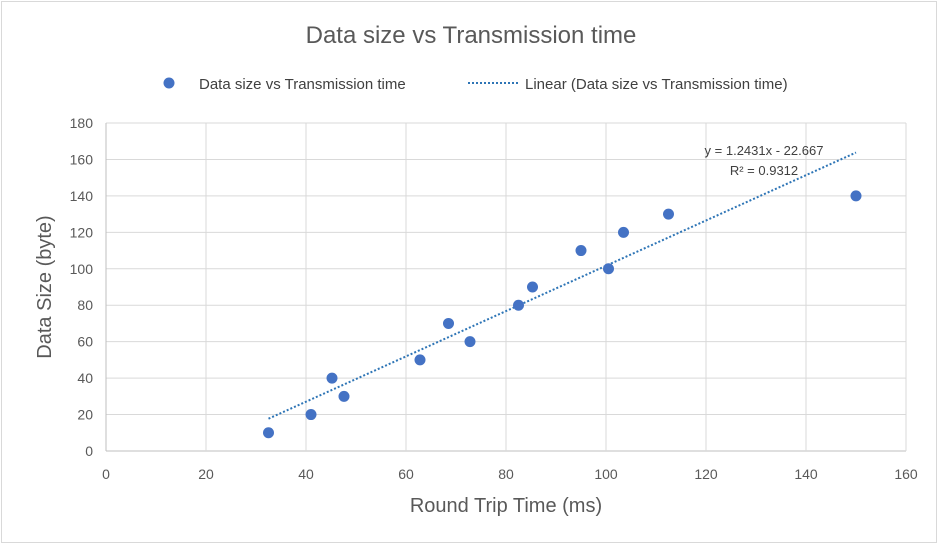 Image resolution: width=940 pixels, height=546 pixels. What do you see at coordinates (106, 474) in the screenshot?
I see `x-tick-label: 0` at bounding box center [106, 474].